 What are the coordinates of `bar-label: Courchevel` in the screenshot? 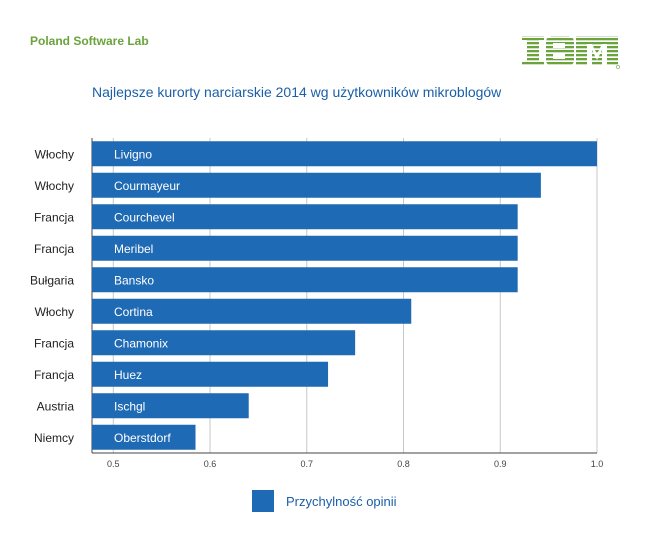 It's located at (144, 217).